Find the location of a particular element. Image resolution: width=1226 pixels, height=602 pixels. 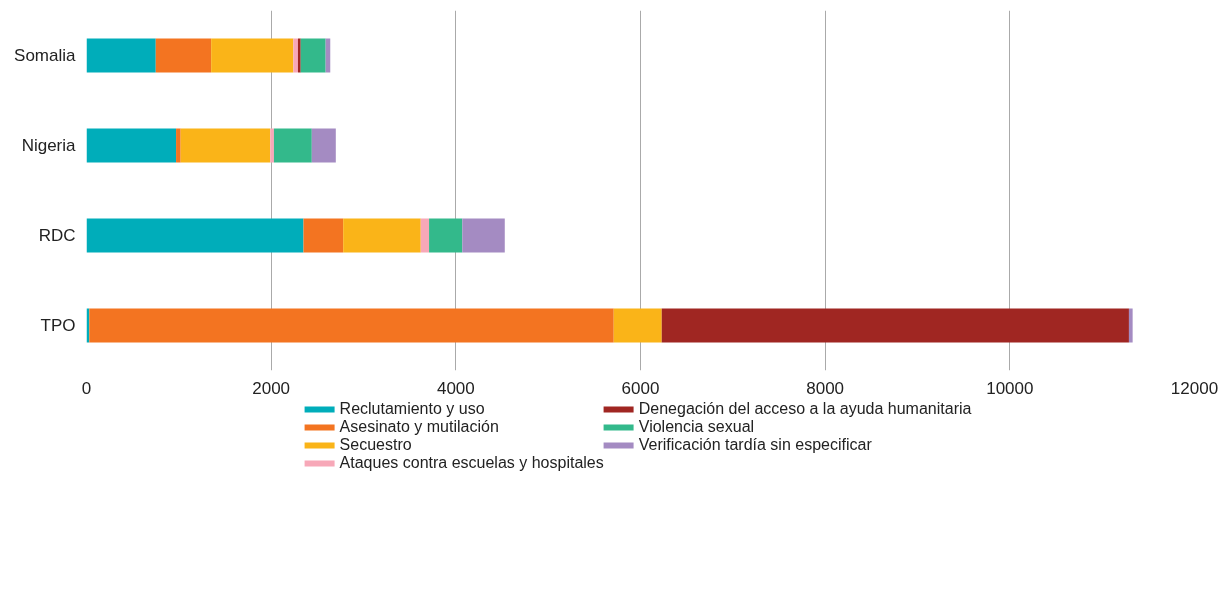

legend-label: Denegación del acceso a la ayuda humanitaria is located at coordinates (805, 409).